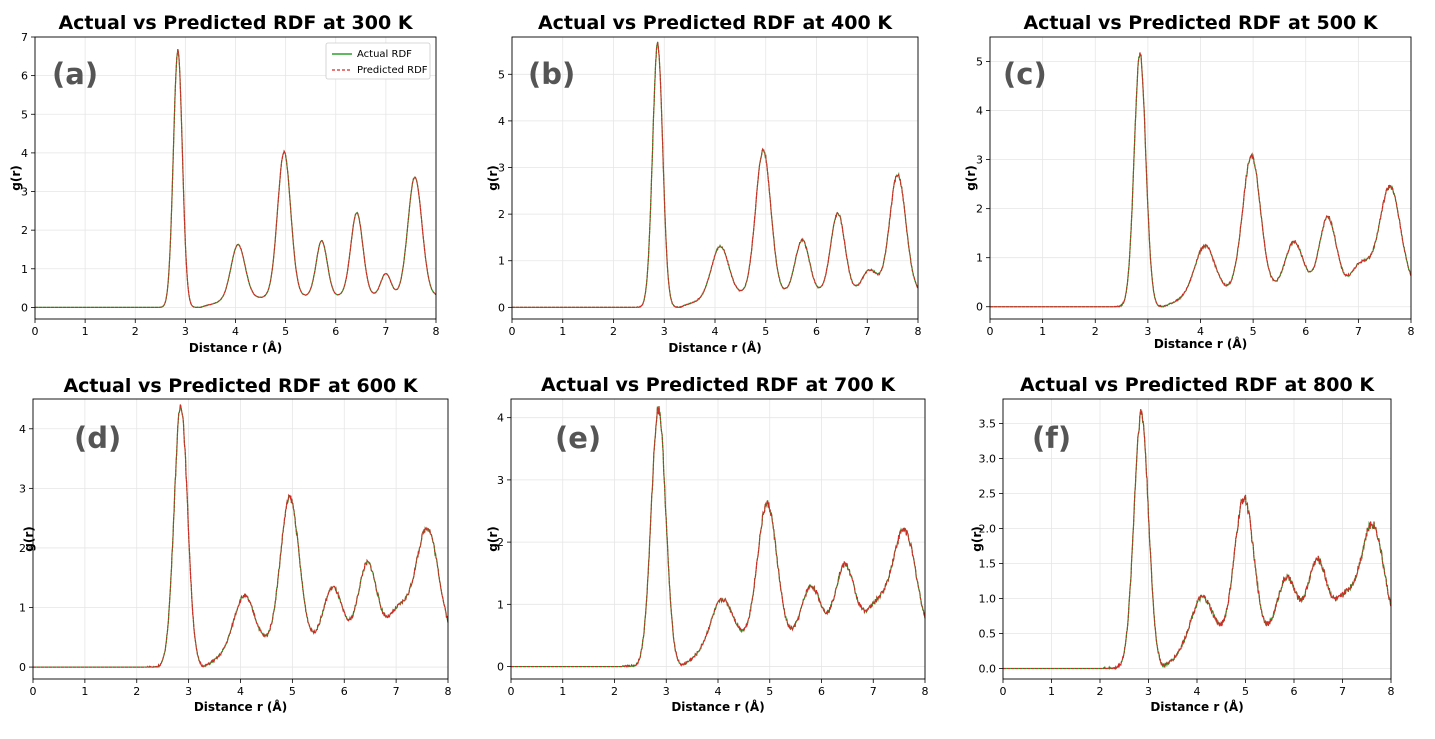 This screenshot has width=1435, height=739. I want to click on panel-label: (d), so click(97, 438).